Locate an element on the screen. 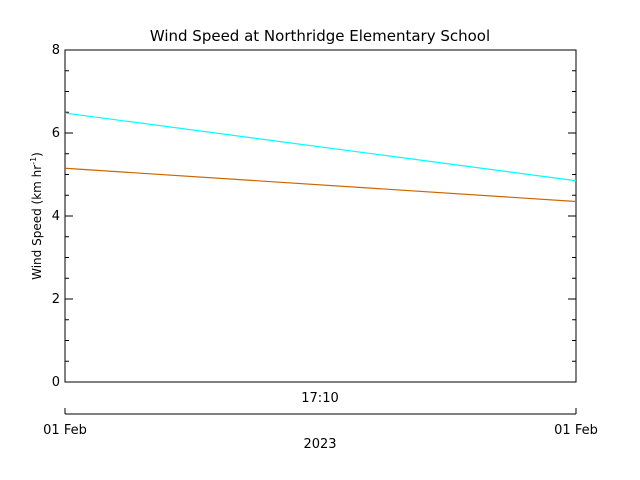  y-tick-label: 4 is located at coordinates (56, 216).